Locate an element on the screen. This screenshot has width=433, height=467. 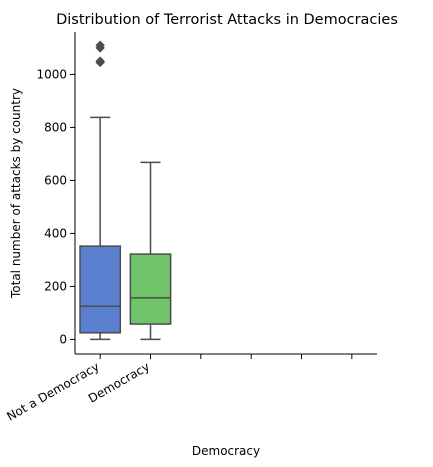
plot-area is located at coordinates (125, 190).